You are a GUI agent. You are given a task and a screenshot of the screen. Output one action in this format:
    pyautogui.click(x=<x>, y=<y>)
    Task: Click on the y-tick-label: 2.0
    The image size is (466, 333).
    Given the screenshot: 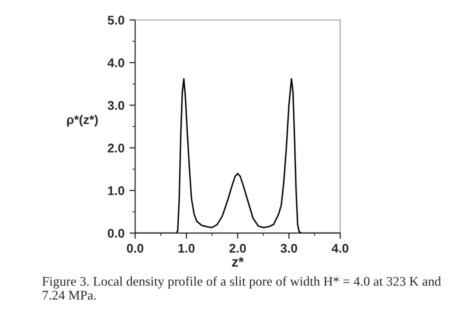 What is the action you would take?
    pyautogui.click(x=116, y=148)
    